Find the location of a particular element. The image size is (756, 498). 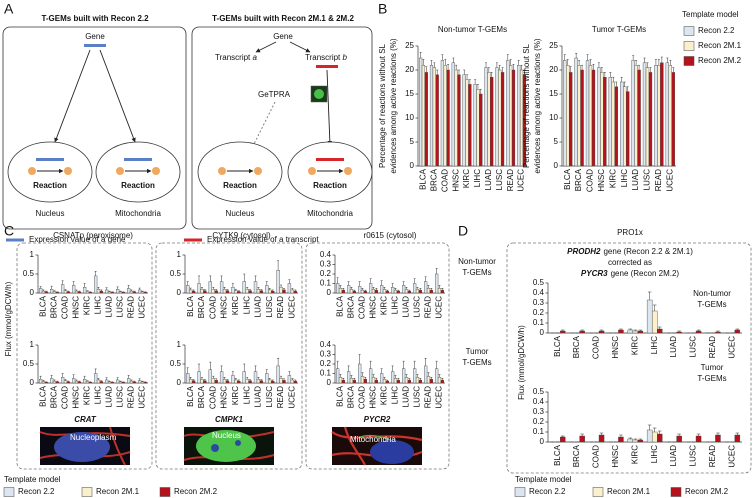

y-tick-label: 0.3 is located at coordinates (539, 302).